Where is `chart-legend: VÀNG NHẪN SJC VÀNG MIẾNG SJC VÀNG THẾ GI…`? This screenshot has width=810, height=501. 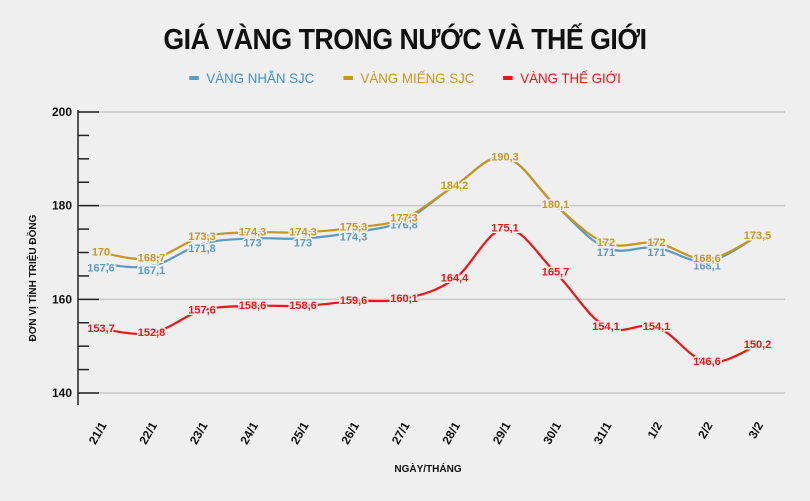 chart-legend: VÀNG NHẪN SJC VÀNG MIẾNG SJC VÀNG THẾ GI… is located at coordinates (405, 78).